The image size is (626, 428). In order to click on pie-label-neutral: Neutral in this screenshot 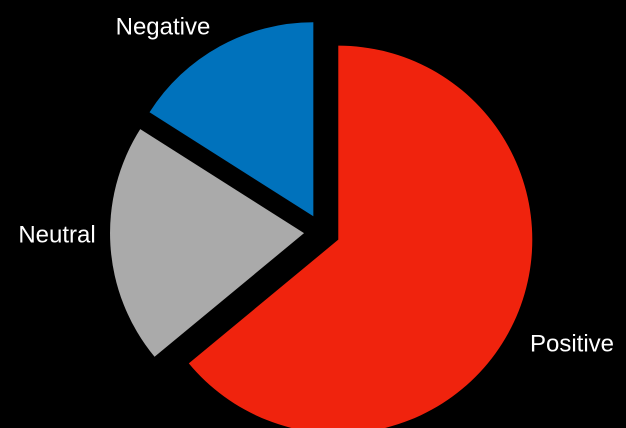, I will do `click(56, 234)`.